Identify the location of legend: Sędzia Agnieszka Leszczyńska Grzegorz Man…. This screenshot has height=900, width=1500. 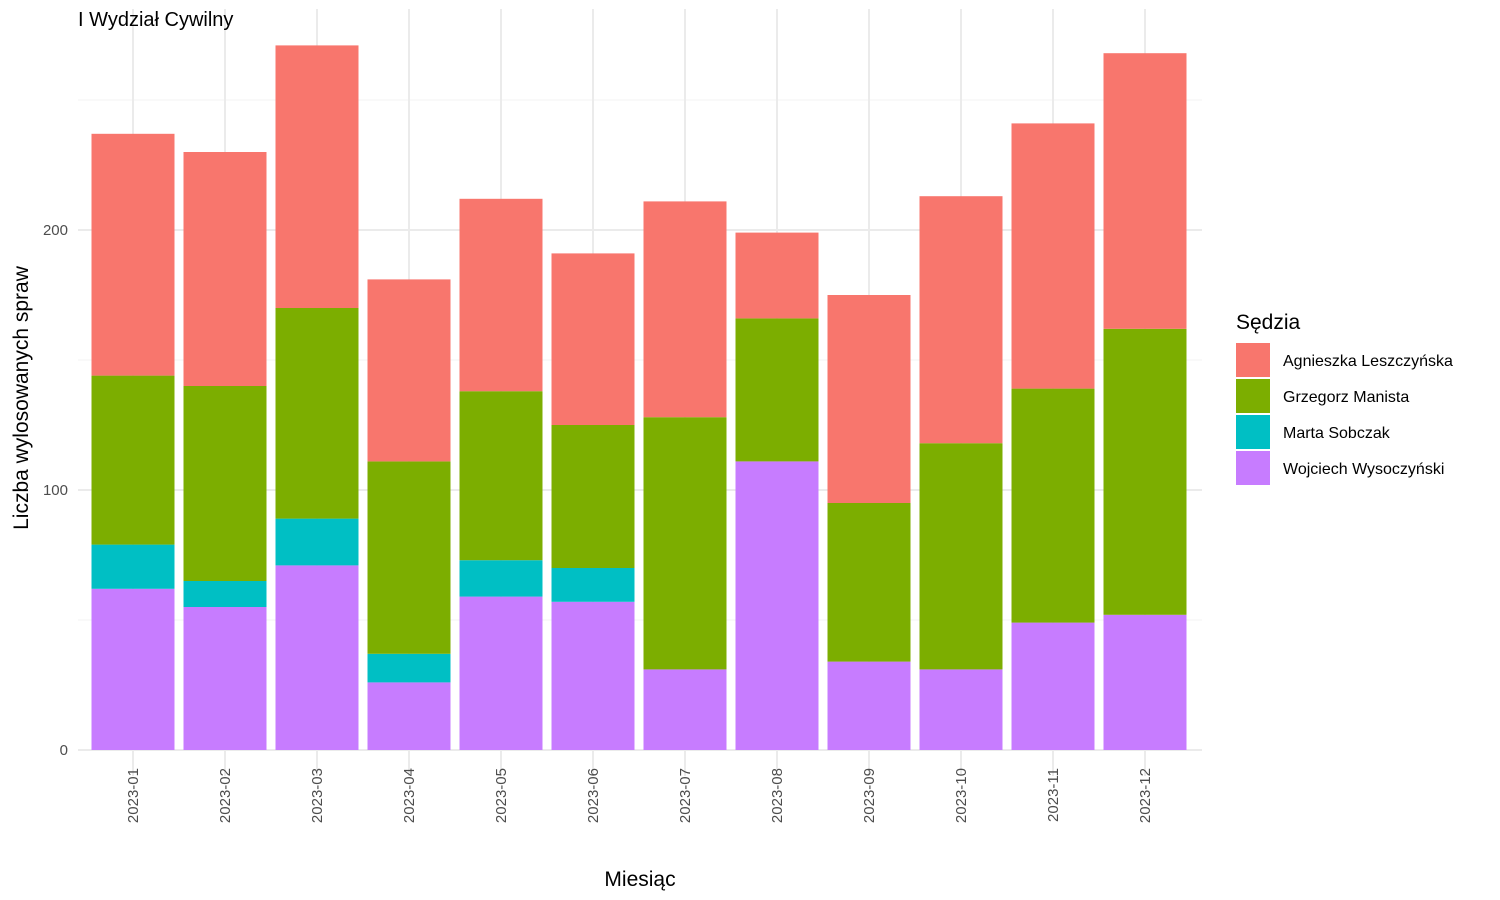
(1344, 398).